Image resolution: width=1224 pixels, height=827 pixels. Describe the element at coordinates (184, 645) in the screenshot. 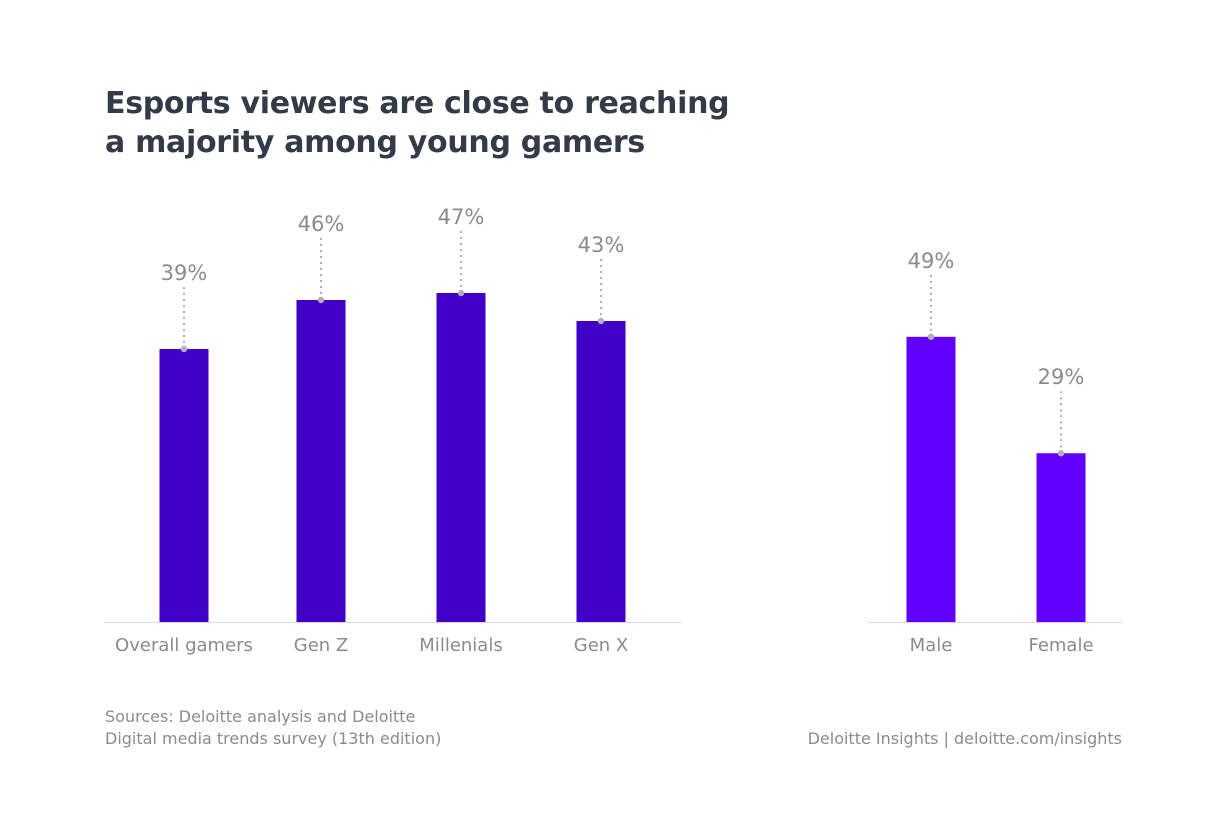

I see `category-label: Overall gamers` at that location.